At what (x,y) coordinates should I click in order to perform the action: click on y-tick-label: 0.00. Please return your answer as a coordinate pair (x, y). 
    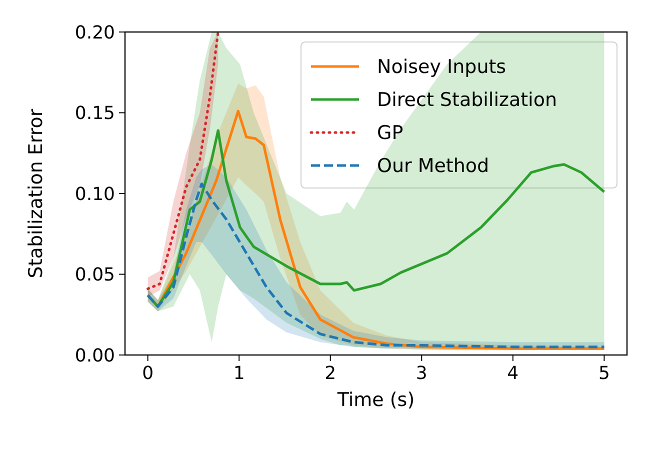
    Looking at the image, I should click on (94, 355).